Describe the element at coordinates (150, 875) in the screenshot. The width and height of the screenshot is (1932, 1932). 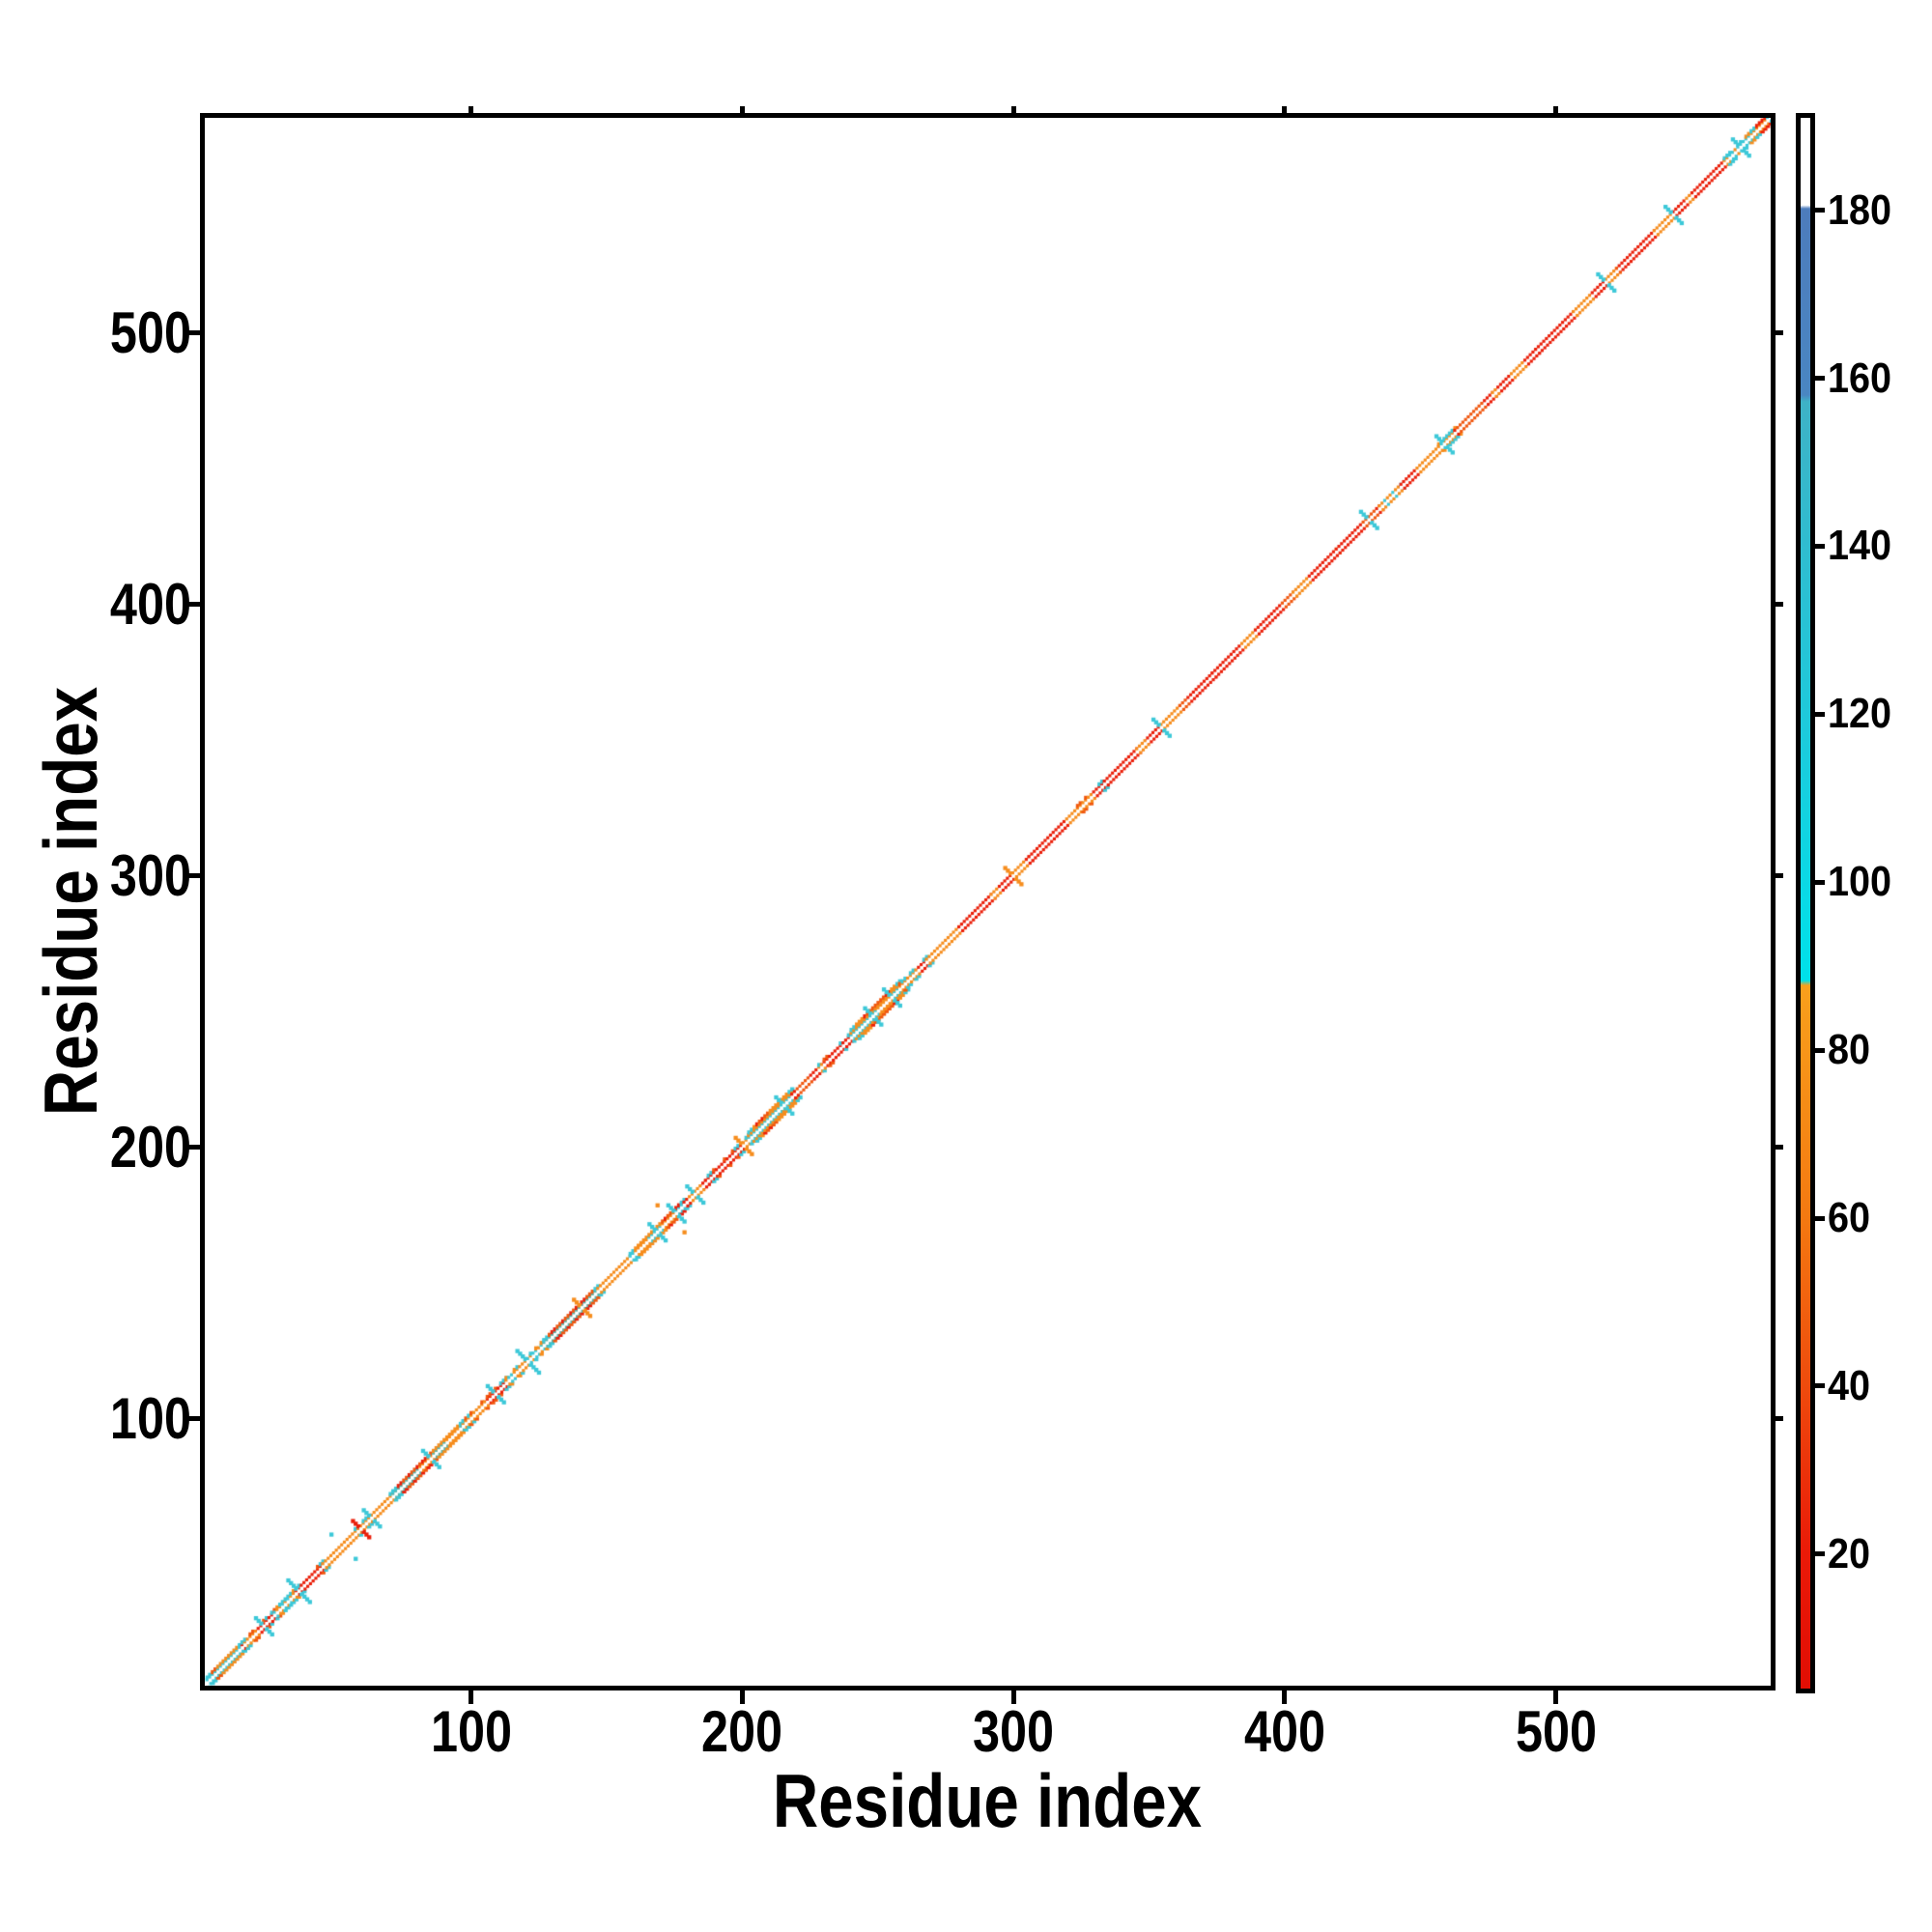
I see `y-tick-label: 300` at that location.